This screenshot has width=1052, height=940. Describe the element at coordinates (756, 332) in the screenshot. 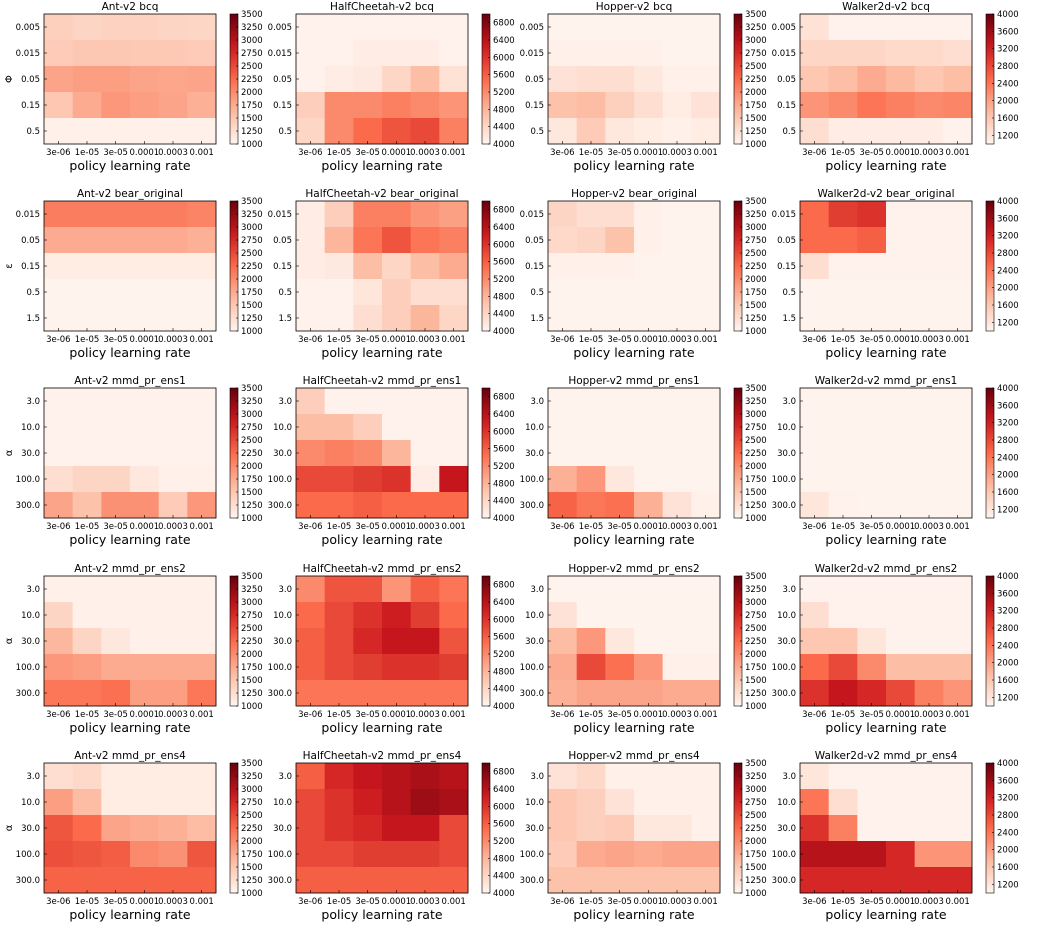

I see `colorbar-tick-label: 1000` at that location.